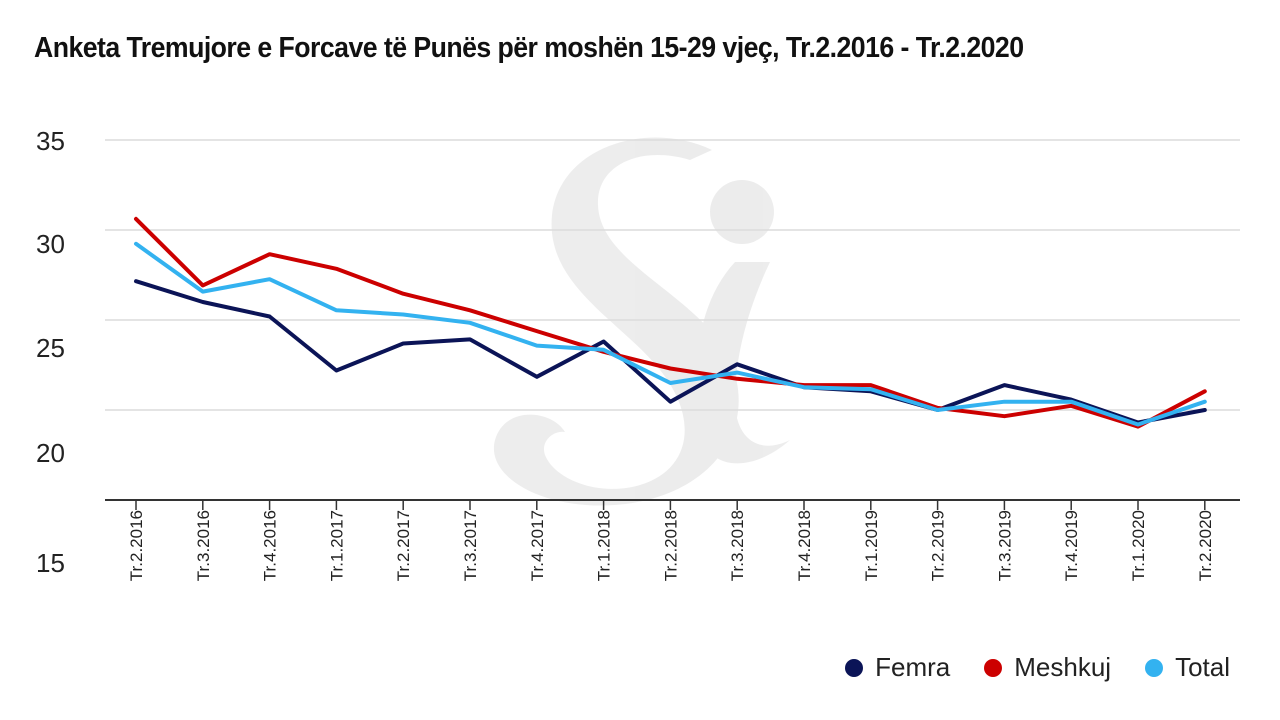 The image size is (1280, 720). What do you see at coordinates (50, 141) in the screenshot?
I see `y-tick-label: 35` at bounding box center [50, 141].